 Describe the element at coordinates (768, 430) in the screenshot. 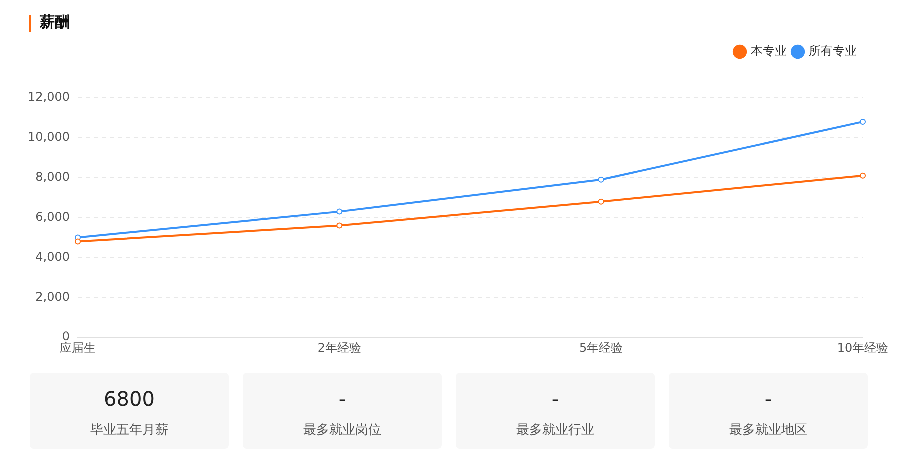

I see `text: 最多就业地区` at that location.